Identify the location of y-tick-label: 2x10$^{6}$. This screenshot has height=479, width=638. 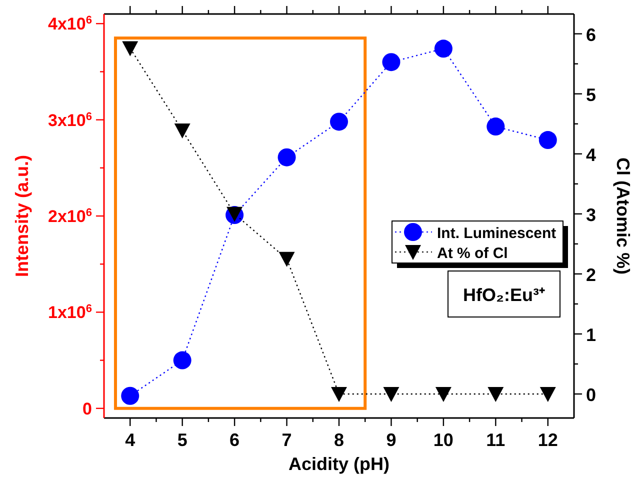
(70, 216).